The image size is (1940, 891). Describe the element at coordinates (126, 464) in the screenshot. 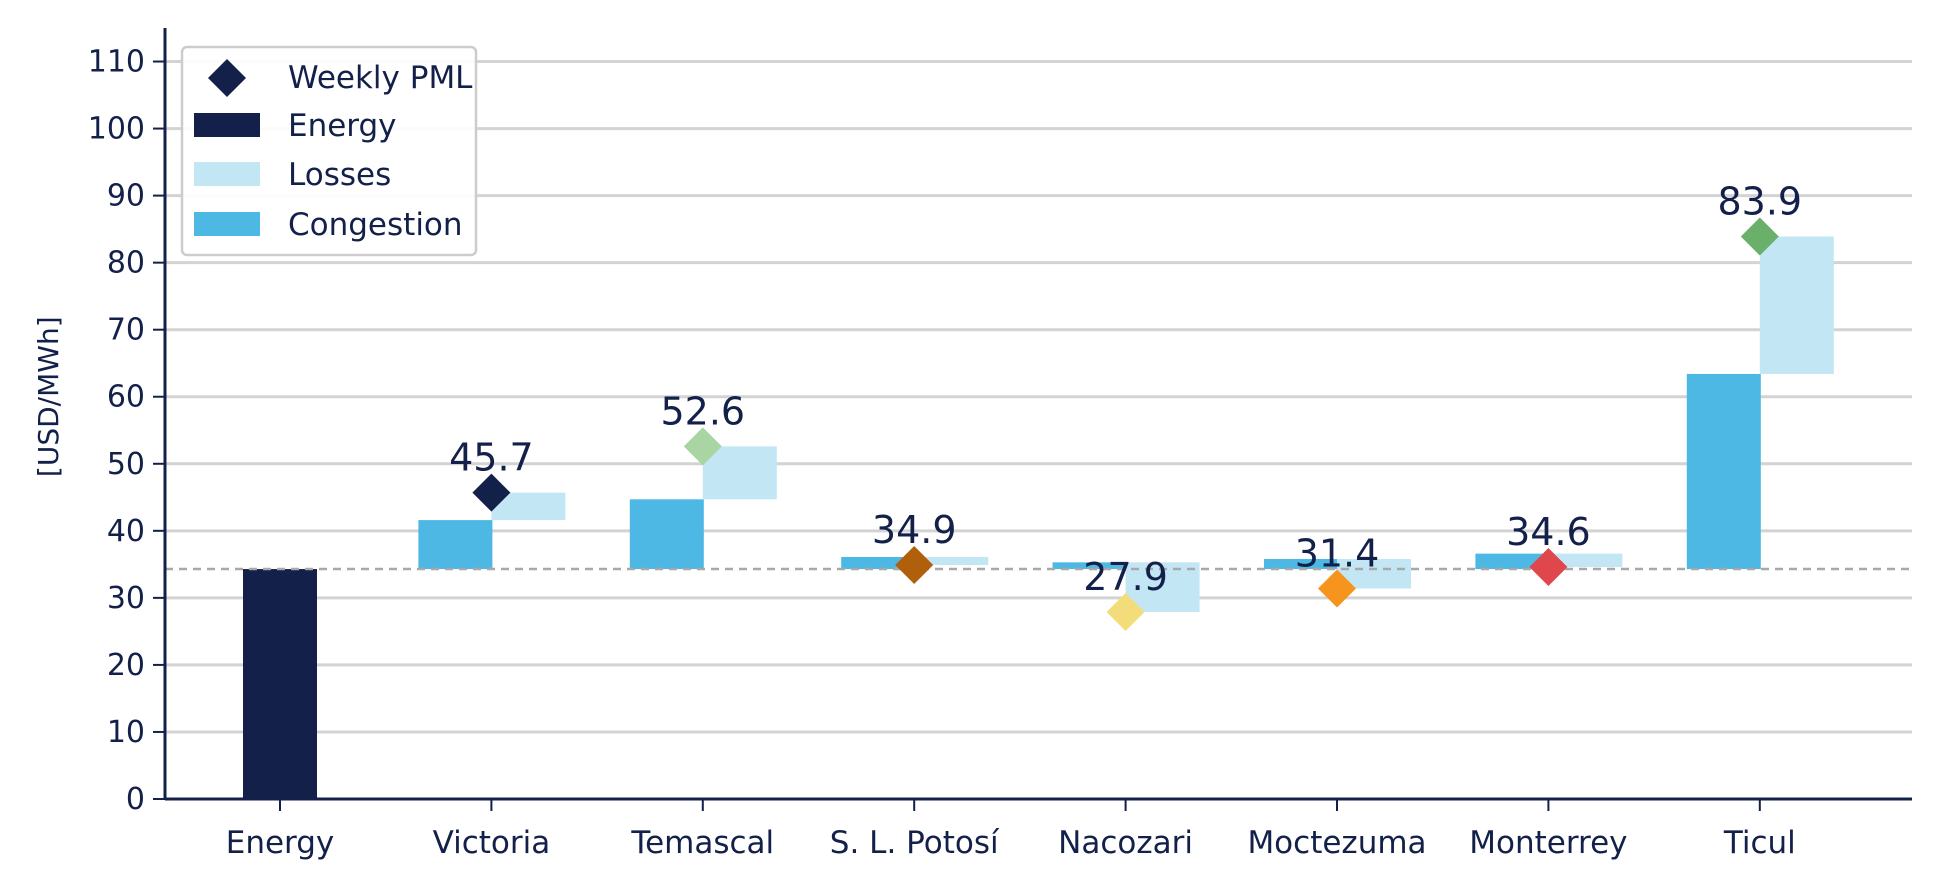

I see `y-tick-label: 50` at that location.